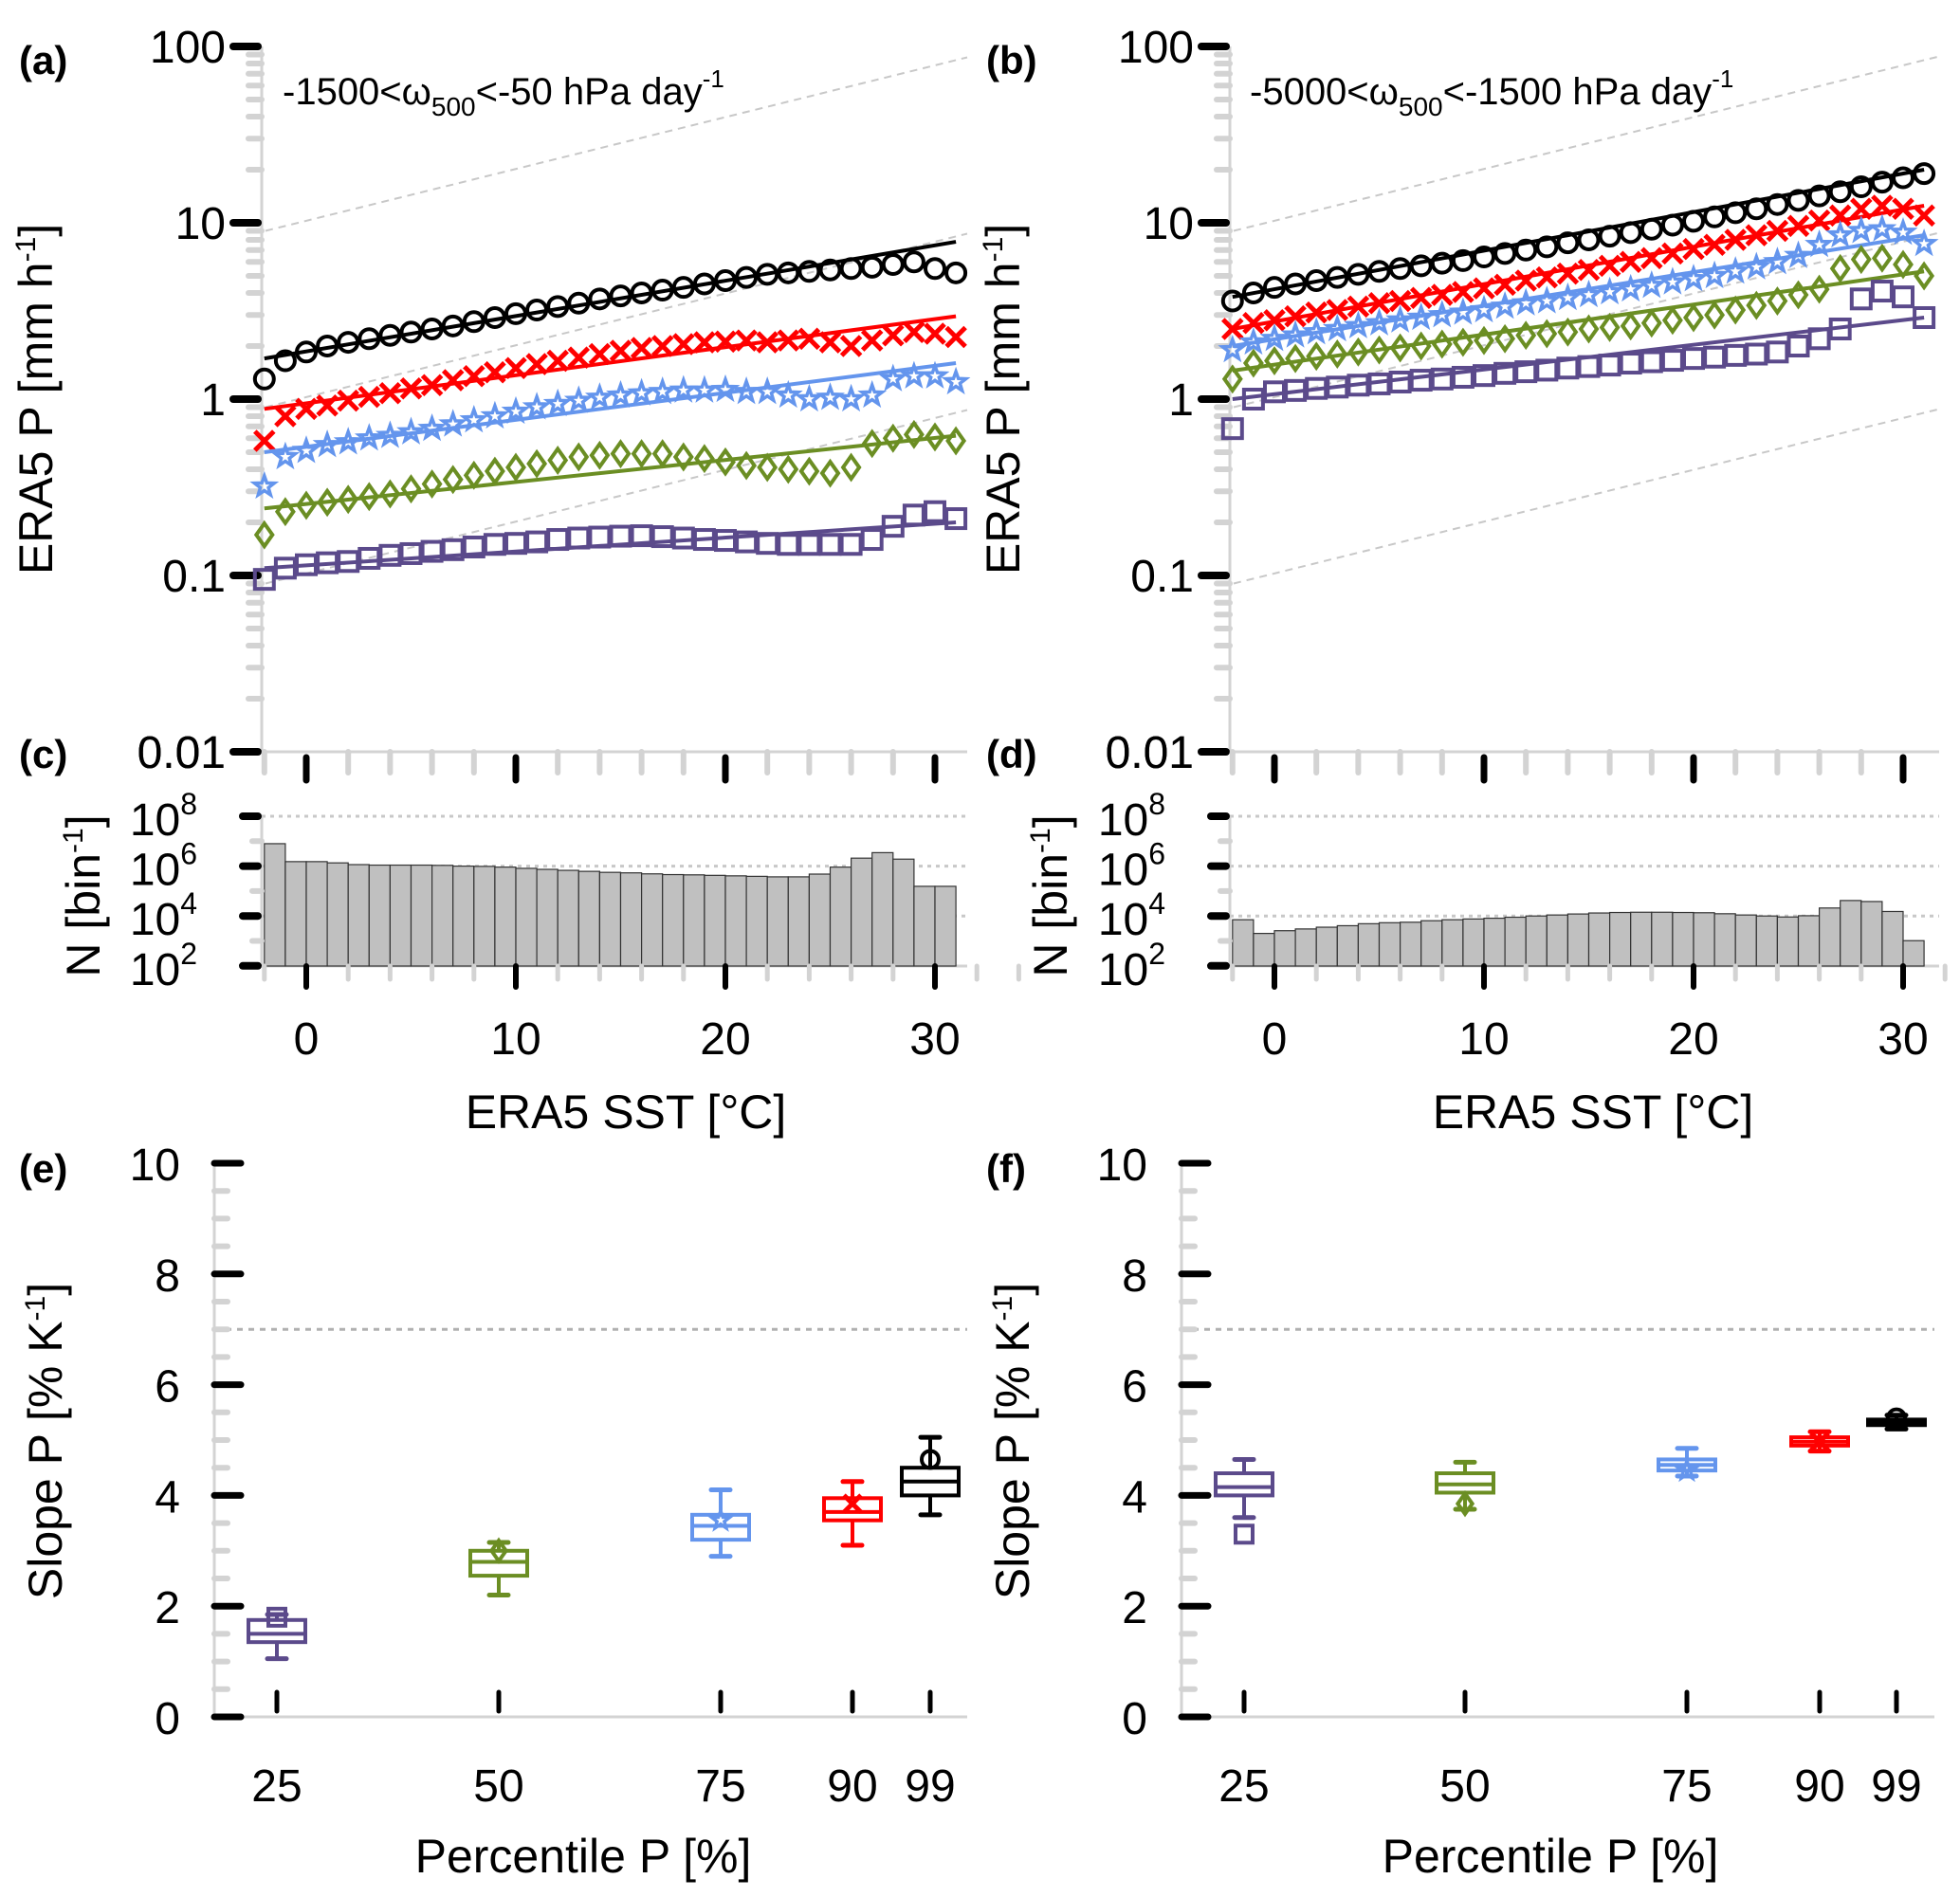  What do you see at coordinates (45, 1460) in the screenshot?
I see `y-axis-title-main: Slope P [% K` at bounding box center [45, 1460].